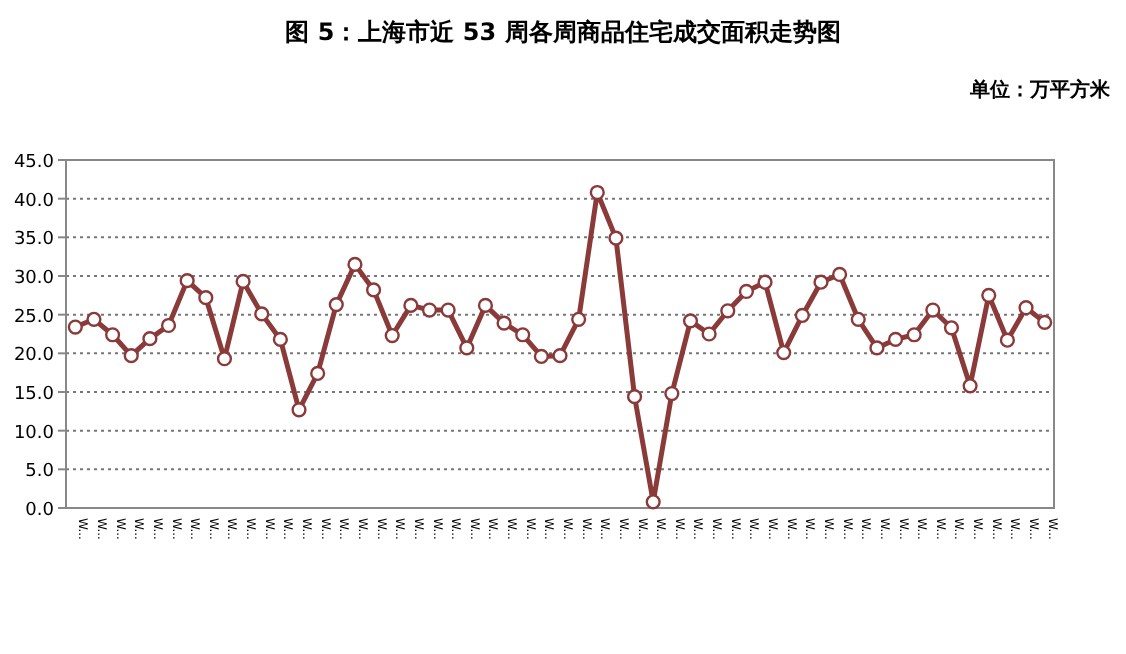 Image resolution: width=1126 pixels, height=654 pixels. What do you see at coordinates (34, 163) in the screenshot?
I see `y-tick-label: 45.0` at bounding box center [34, 163].